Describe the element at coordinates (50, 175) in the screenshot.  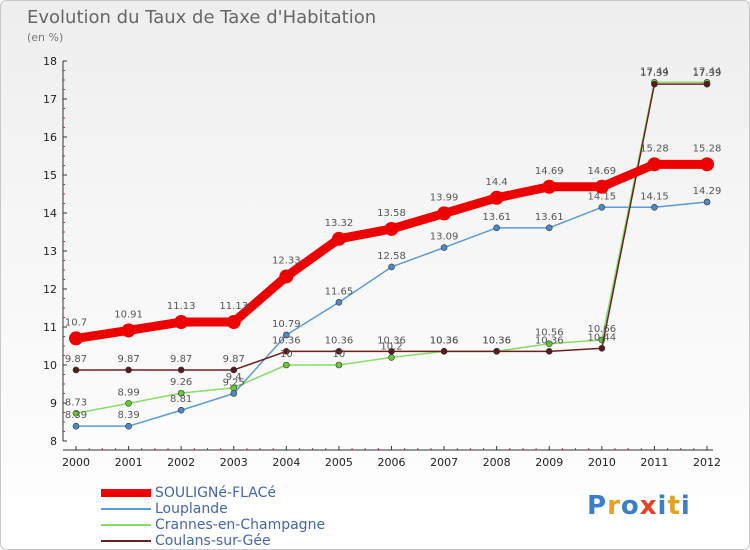
I see `y-tick-label: 15` at that location.